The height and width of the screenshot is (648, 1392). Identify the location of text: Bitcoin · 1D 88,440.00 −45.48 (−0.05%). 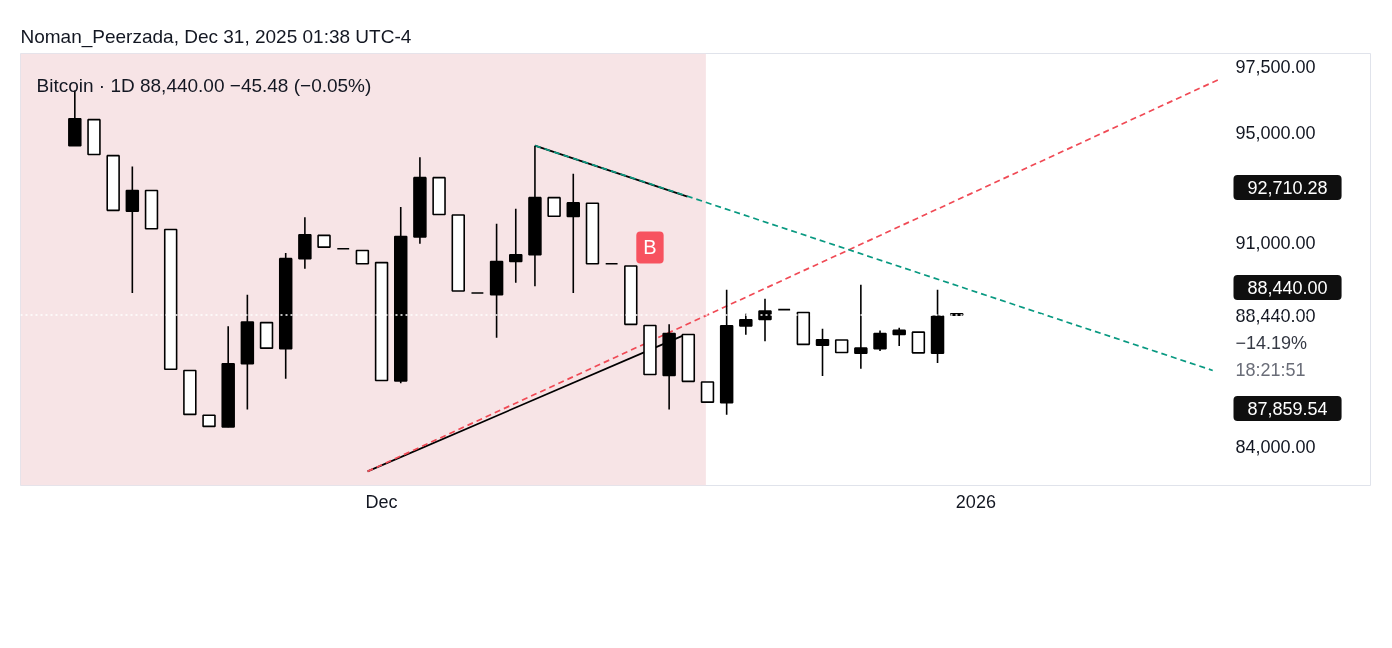
(204, 85).